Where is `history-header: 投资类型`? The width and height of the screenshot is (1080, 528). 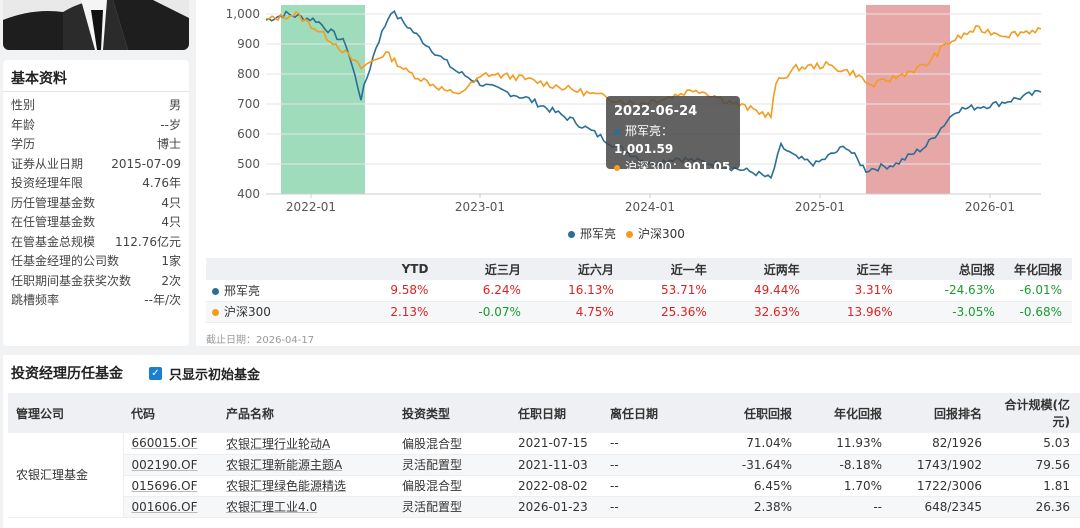
history-header: 投资类型 is located at coordinates (452, 413).